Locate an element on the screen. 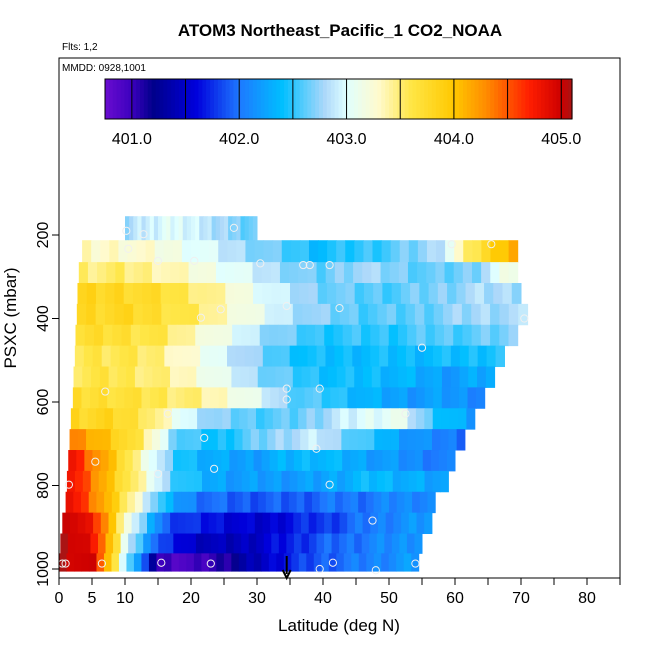 Image resolution: width=650 pixels, height=650 pixels. colorbar-tick-label: 402.0 is located at coordinates (239, 139).